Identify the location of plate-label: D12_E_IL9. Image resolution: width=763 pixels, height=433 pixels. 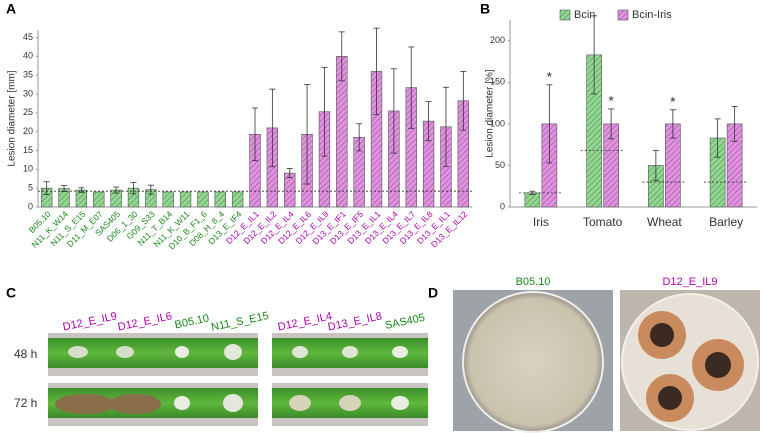
(689, 282).